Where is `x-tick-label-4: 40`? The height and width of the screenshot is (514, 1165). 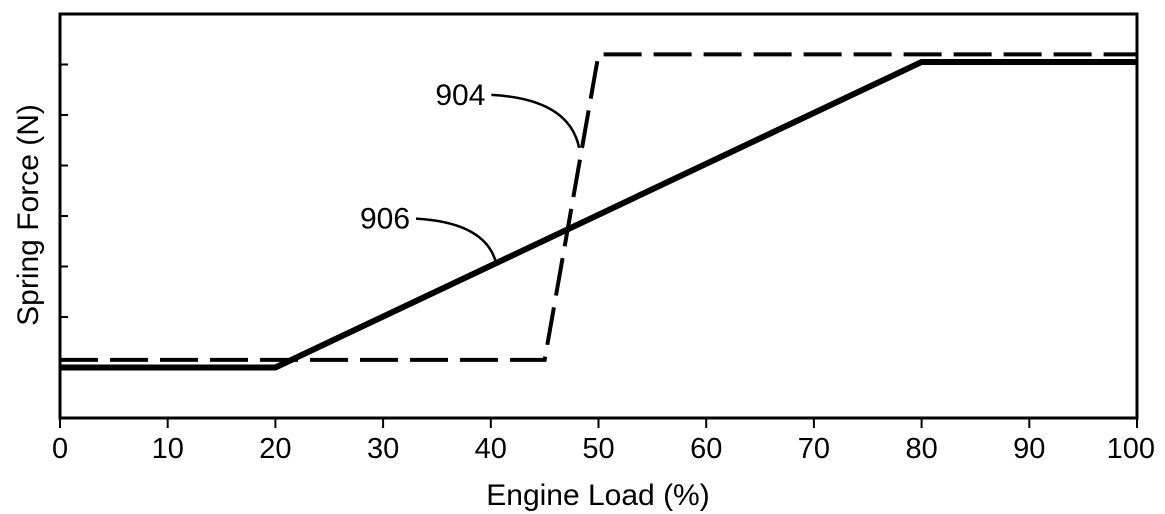 x-tick-label-4: 40 is located at coordinates (491, 449).